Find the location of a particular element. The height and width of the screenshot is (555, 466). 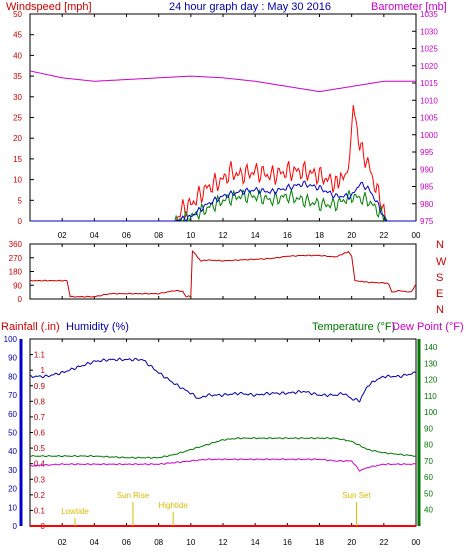

direction-tick-label: 270 is located at coordinates (16, 258).